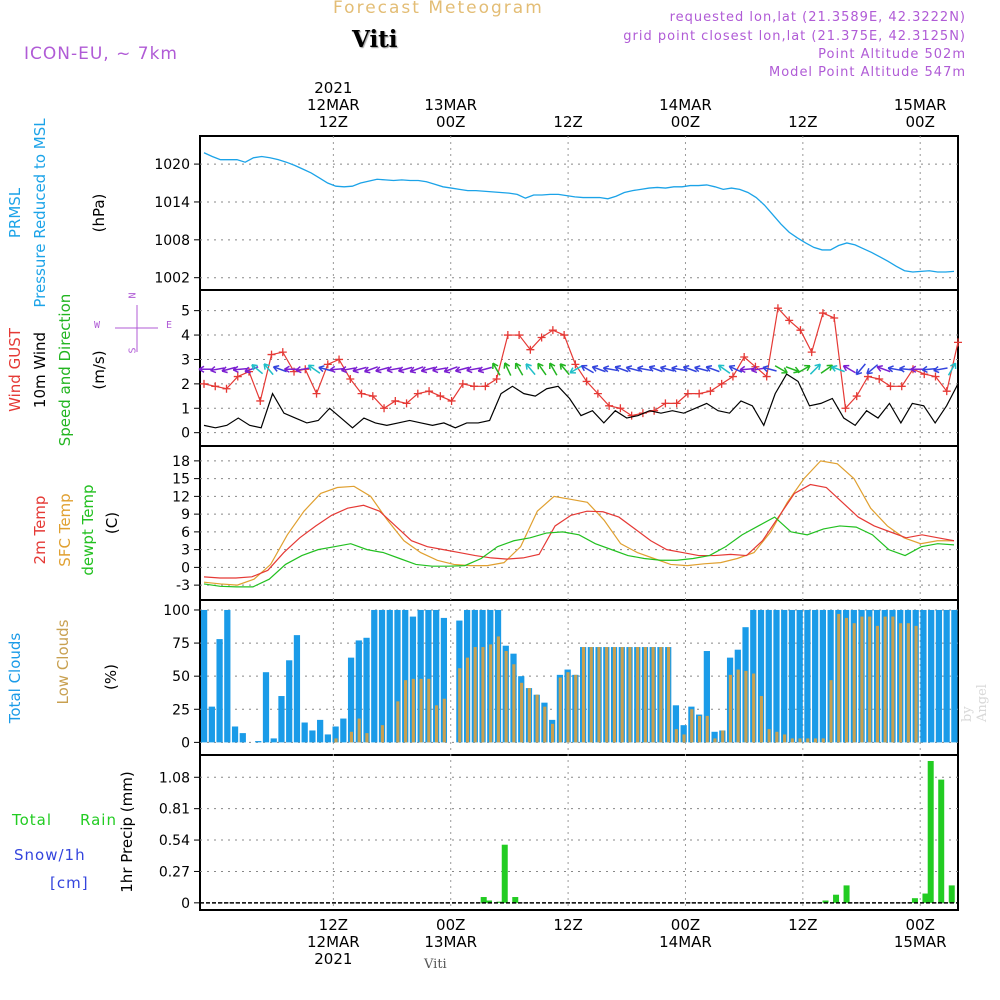  I want to click on bottom-time-label: 13MAR, so click(450, 942).